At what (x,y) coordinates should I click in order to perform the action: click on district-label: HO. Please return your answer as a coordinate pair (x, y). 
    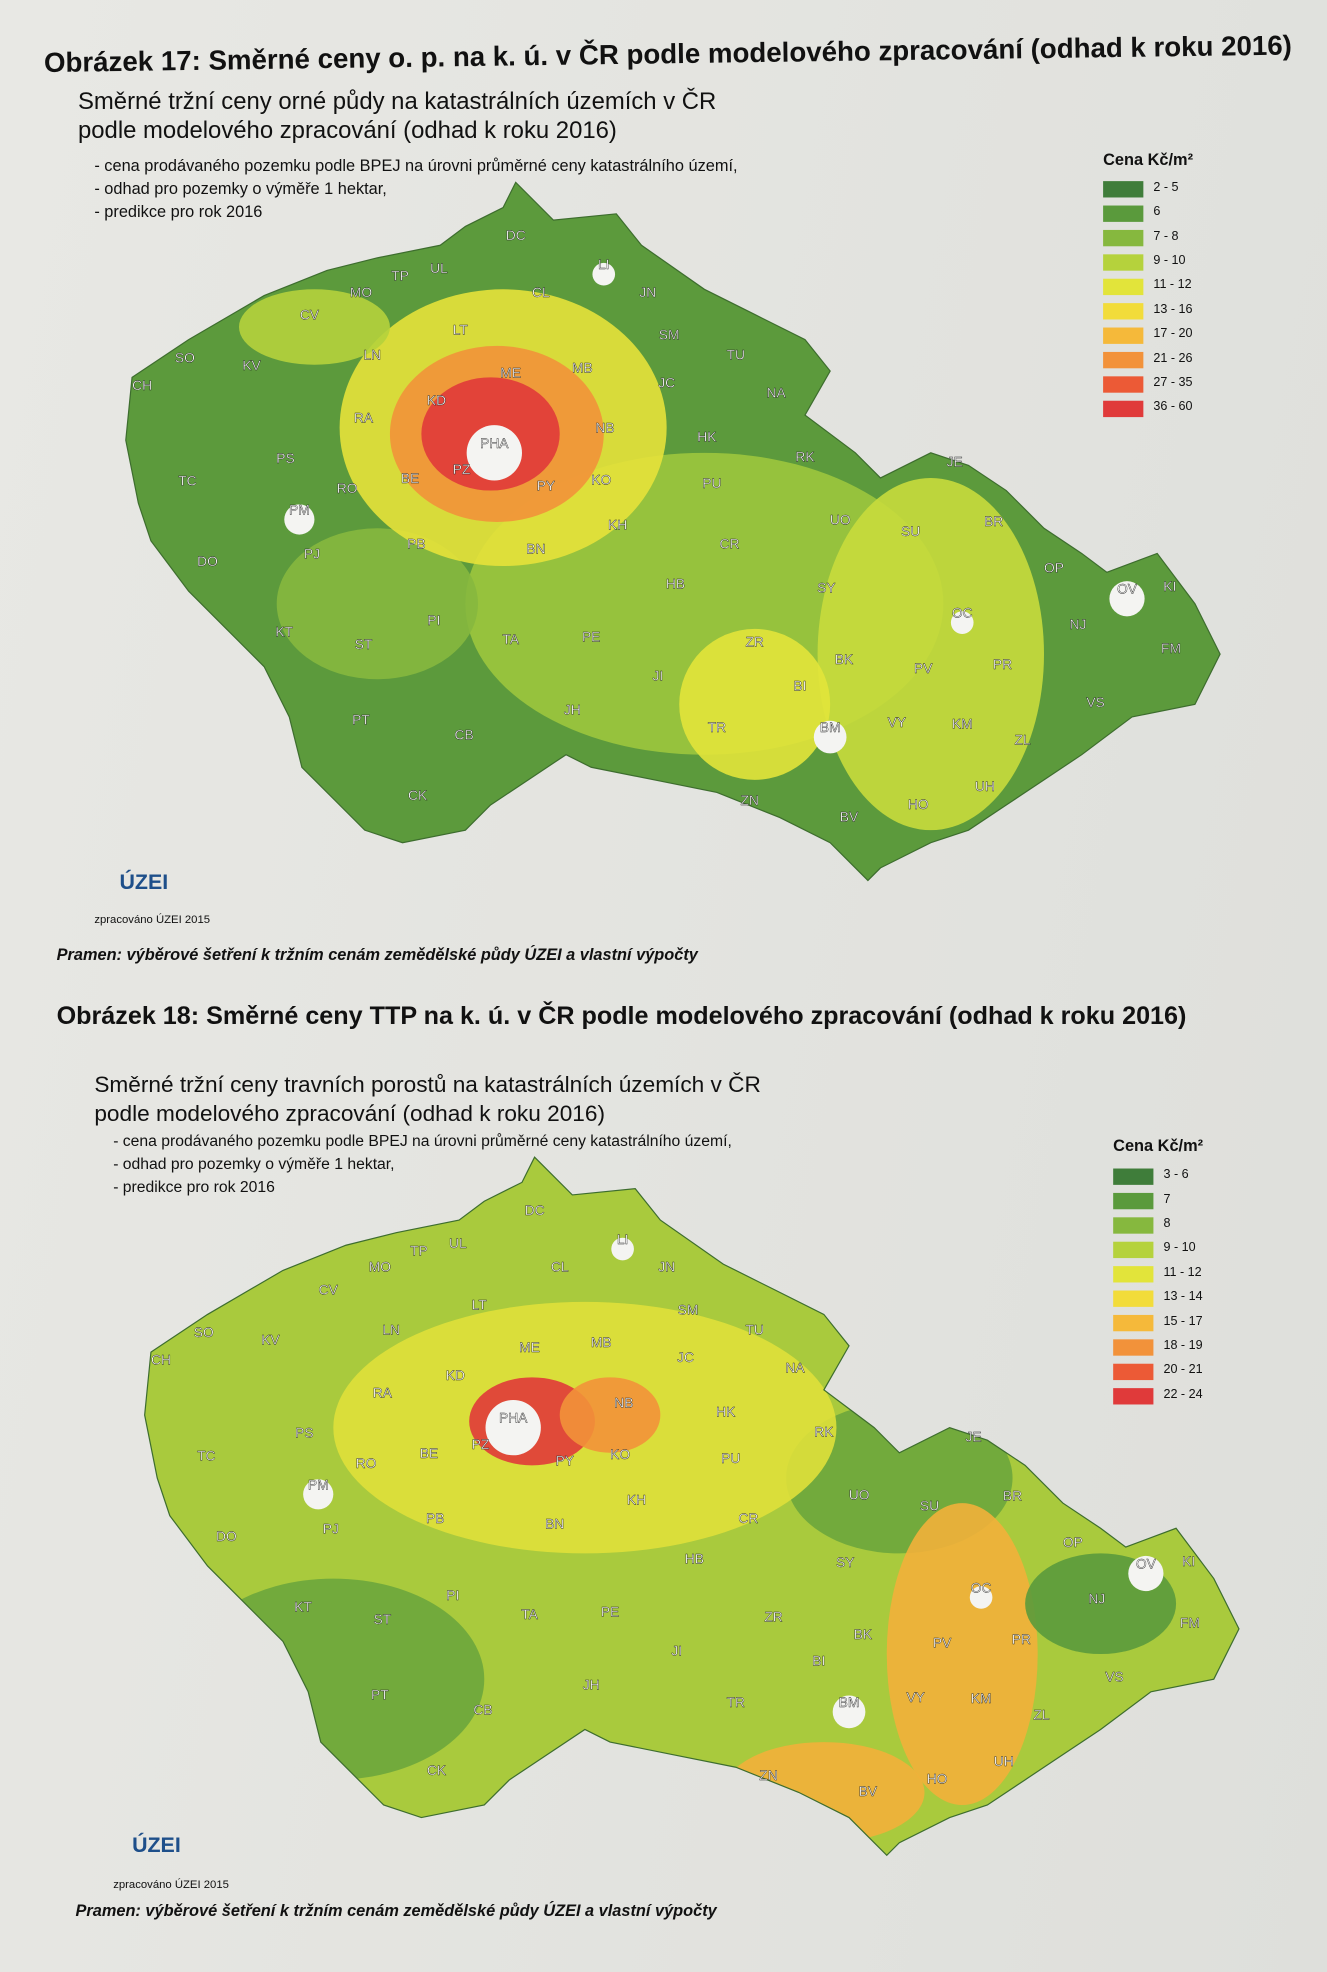
    Looking at the image, I should click on (937, 1779).